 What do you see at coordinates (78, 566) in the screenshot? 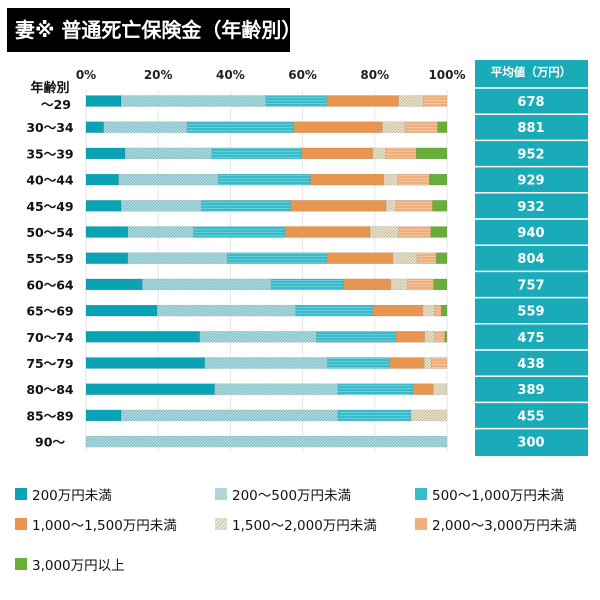
I see `legend-label: 3,000万円以上` at bounding box center [78, 566].